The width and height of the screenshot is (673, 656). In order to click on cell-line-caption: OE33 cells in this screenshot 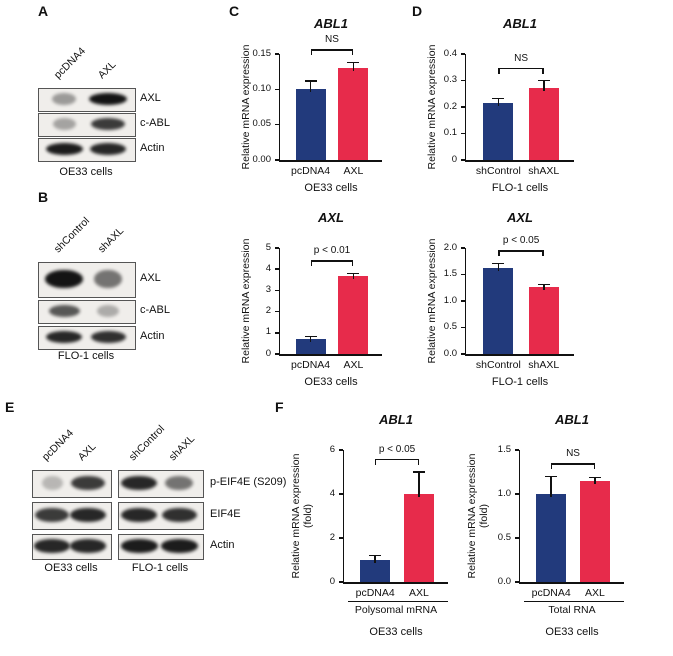, I will do `click(71, 568)`.